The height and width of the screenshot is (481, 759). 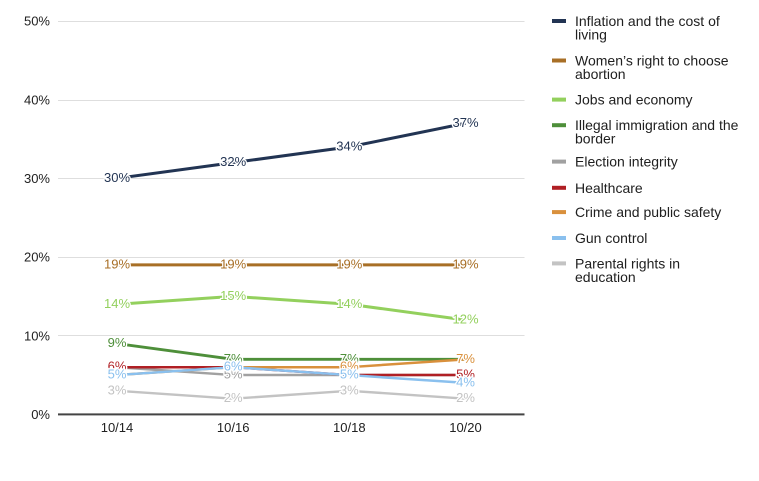 I want to click on svg-text: 32%, so click(x=233, y=161).